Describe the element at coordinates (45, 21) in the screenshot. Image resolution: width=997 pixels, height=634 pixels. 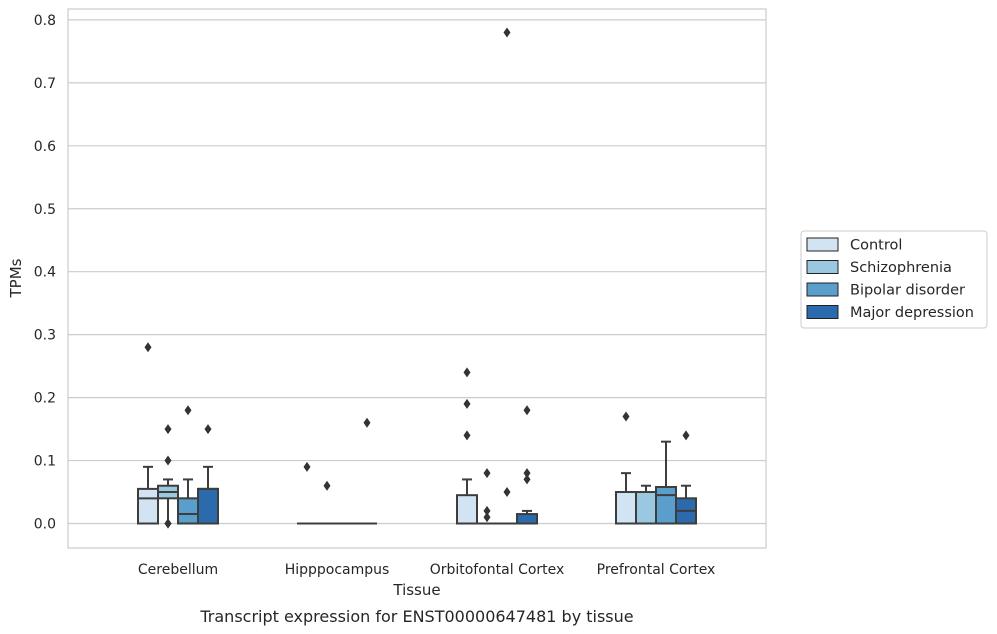
I see `y-tick-label: 0.8` at that location.